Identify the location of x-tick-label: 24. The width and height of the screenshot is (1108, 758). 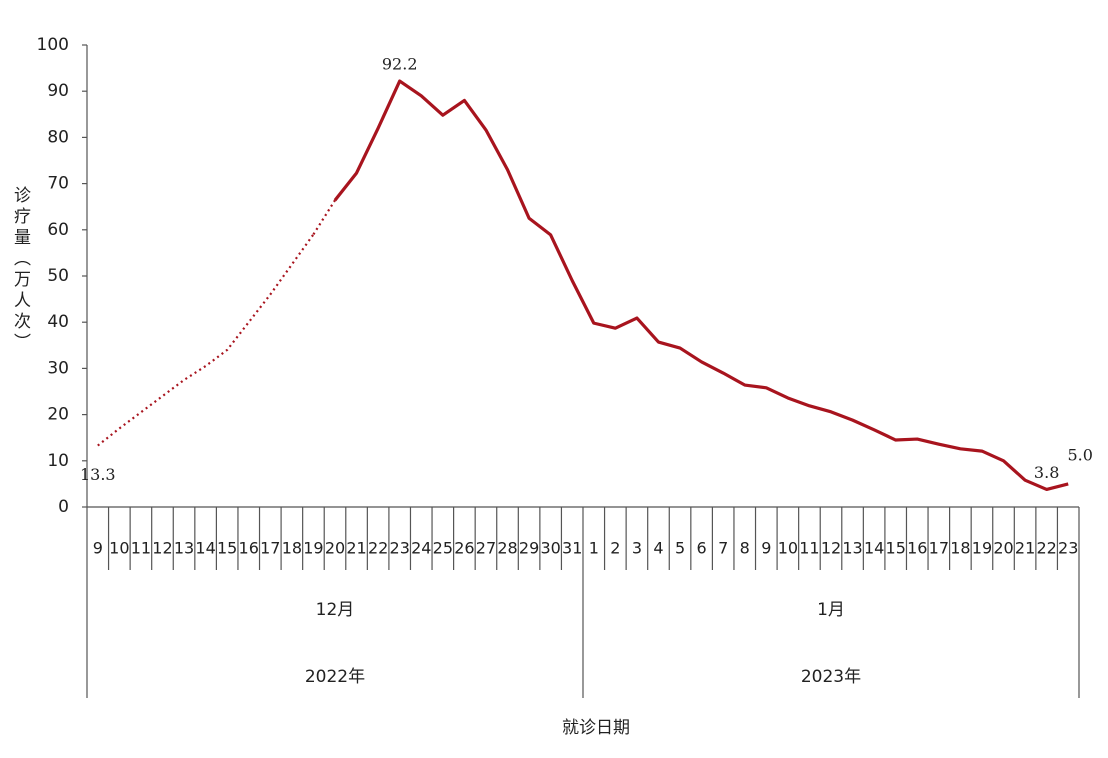
(421, 548).